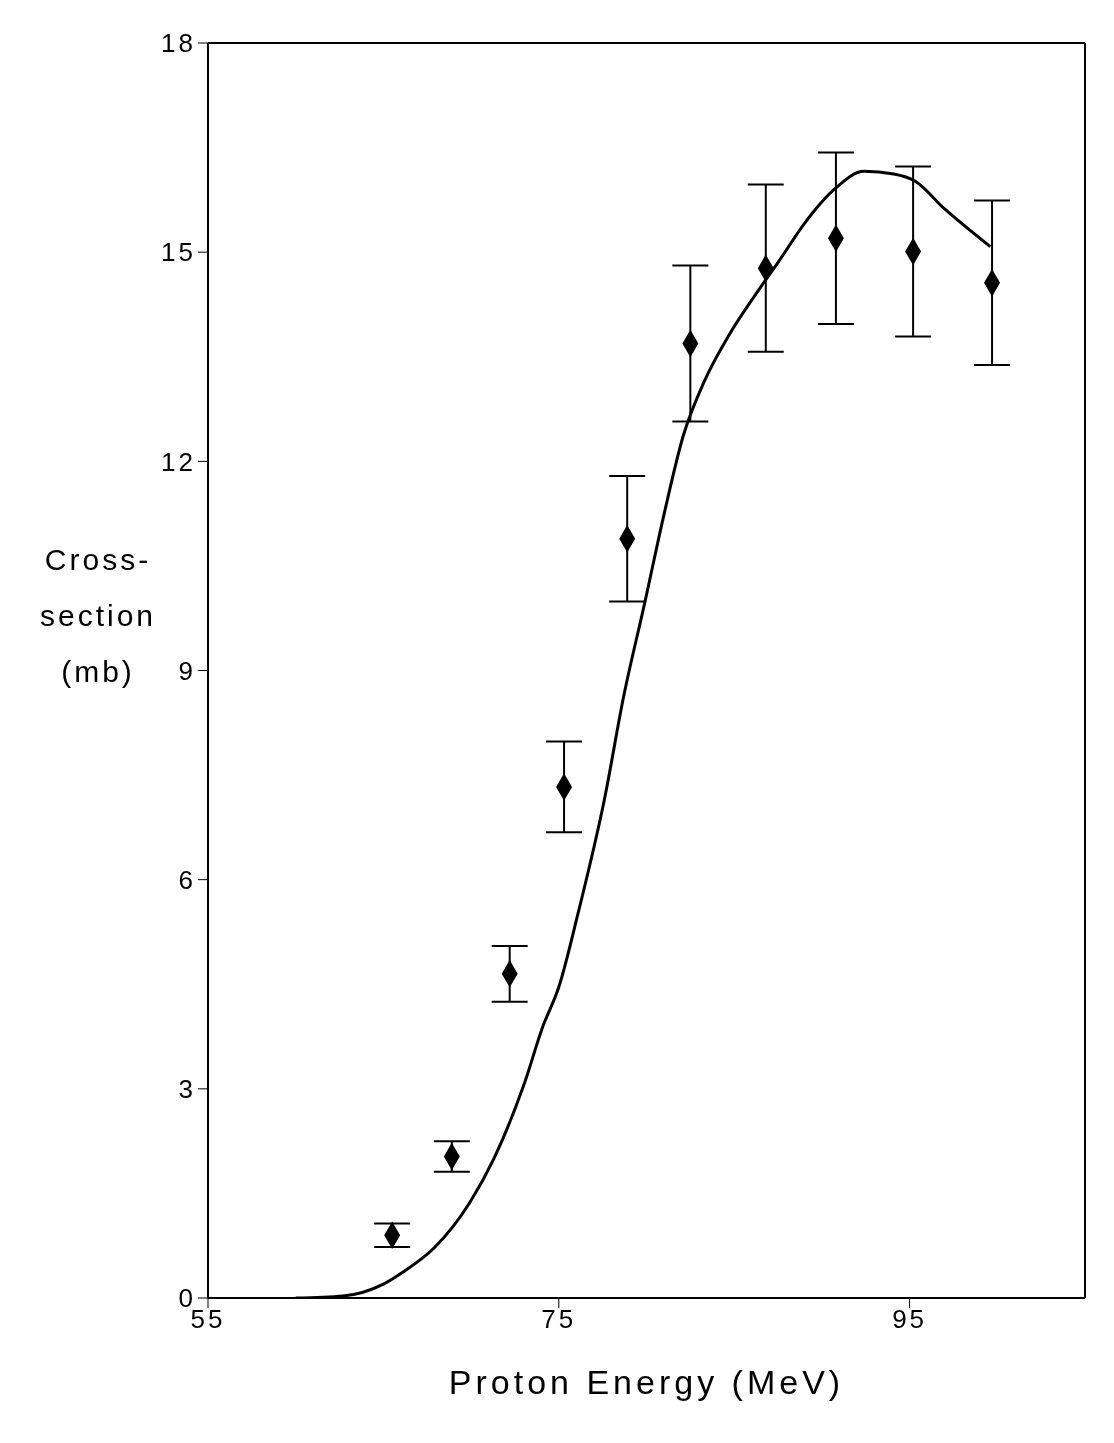 Image resolution: width=1114 pixels, height=1443 pixels. Describe the element at coordinates (178, 252) in the screenshot. I see `y-tick-label: 15` at that location.